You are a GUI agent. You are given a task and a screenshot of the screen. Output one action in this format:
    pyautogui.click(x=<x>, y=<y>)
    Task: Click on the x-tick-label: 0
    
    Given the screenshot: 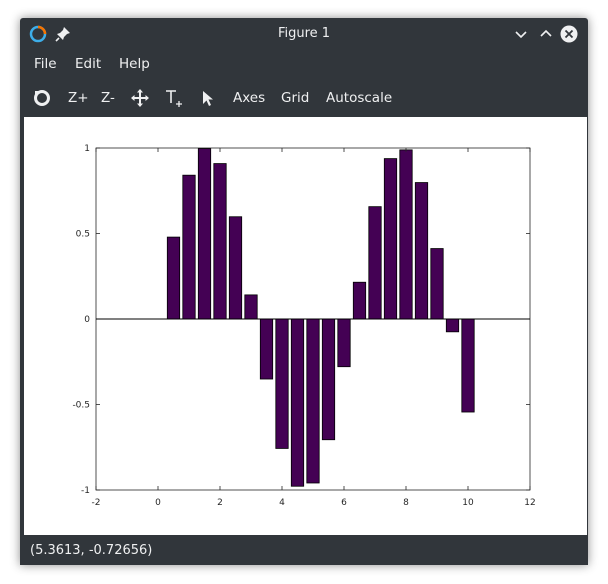 What is the action you would take?
    pyautogui.click(x=158, y=503)
    